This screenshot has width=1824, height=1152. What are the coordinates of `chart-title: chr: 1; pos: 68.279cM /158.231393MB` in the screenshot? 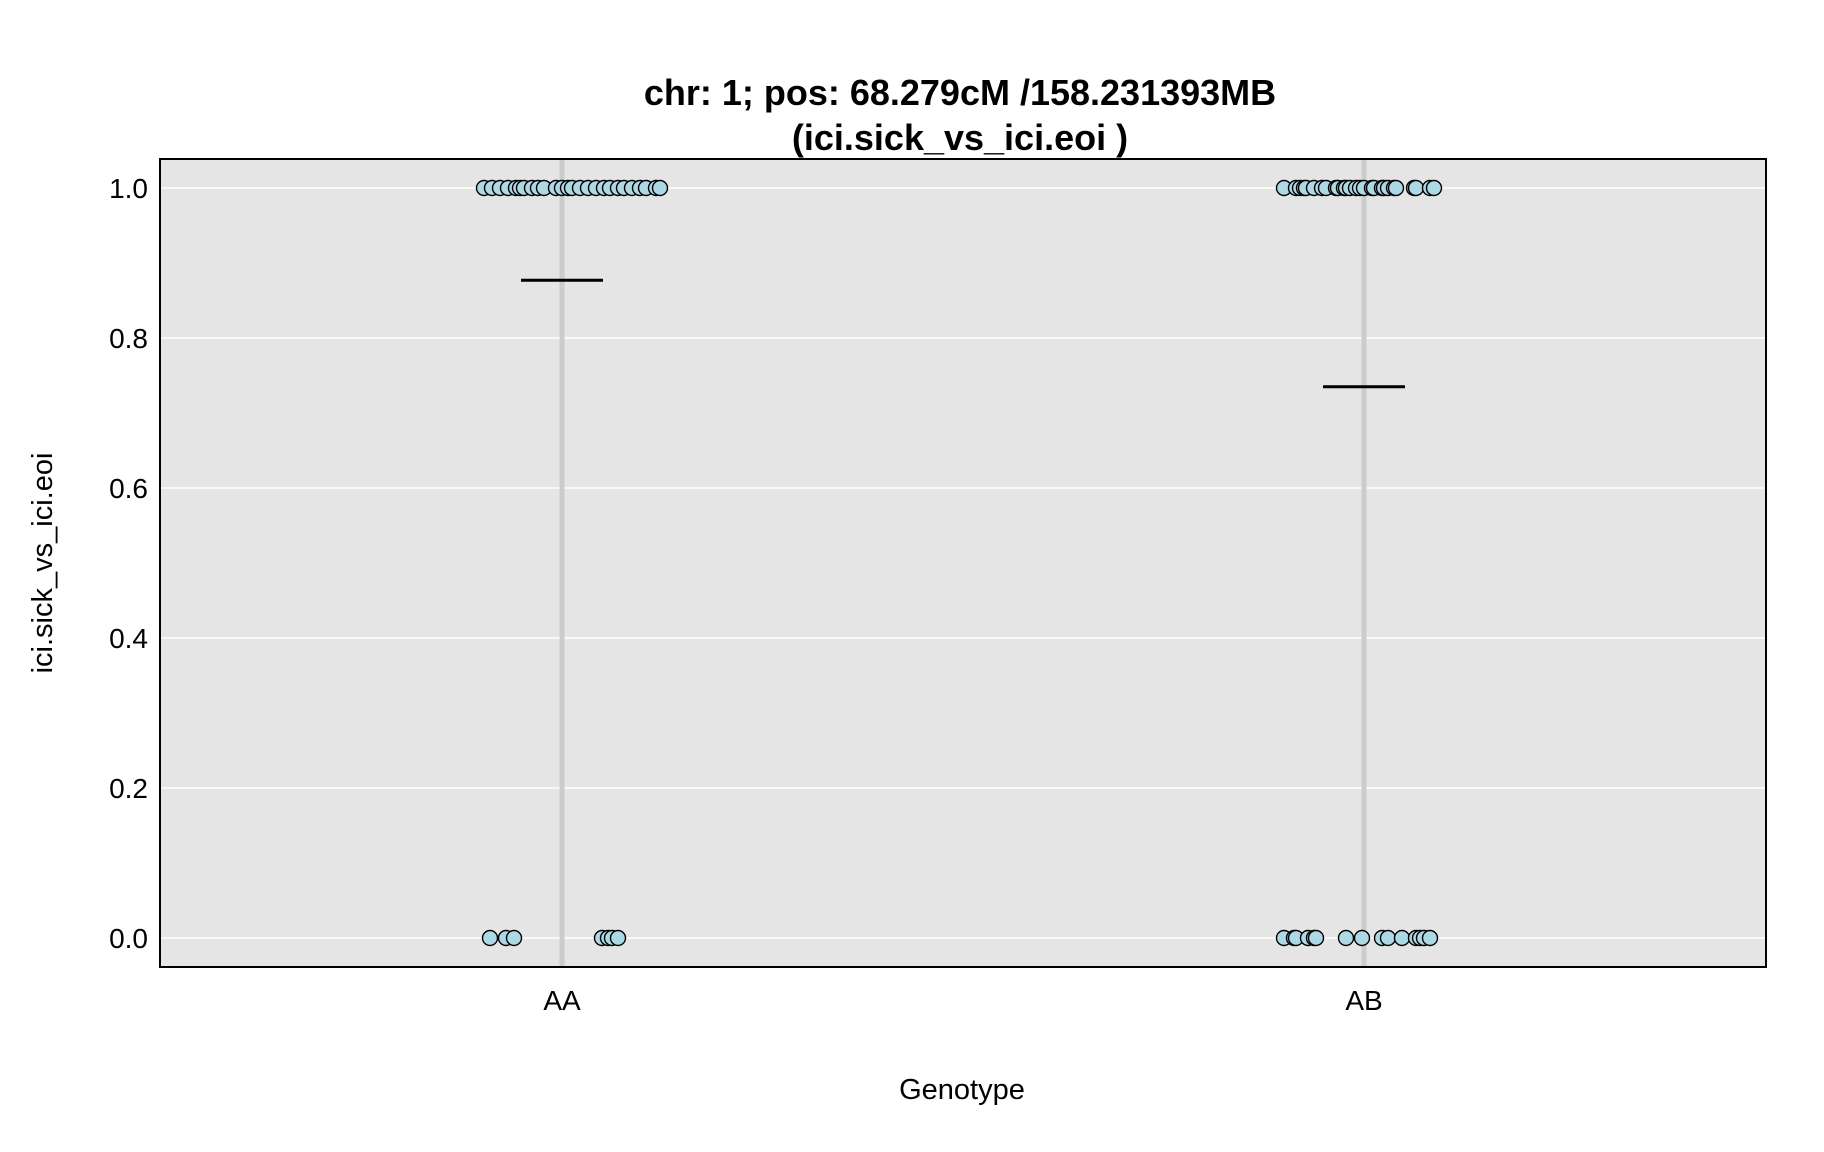 It's located at (960, 92).